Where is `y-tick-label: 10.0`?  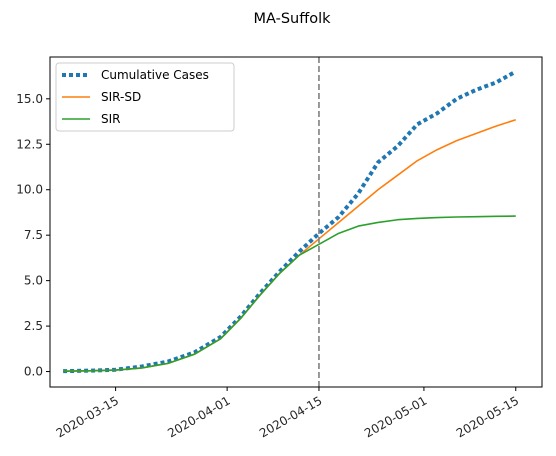 y-tick-label: 10.0 is located at coordinates (29, 190).